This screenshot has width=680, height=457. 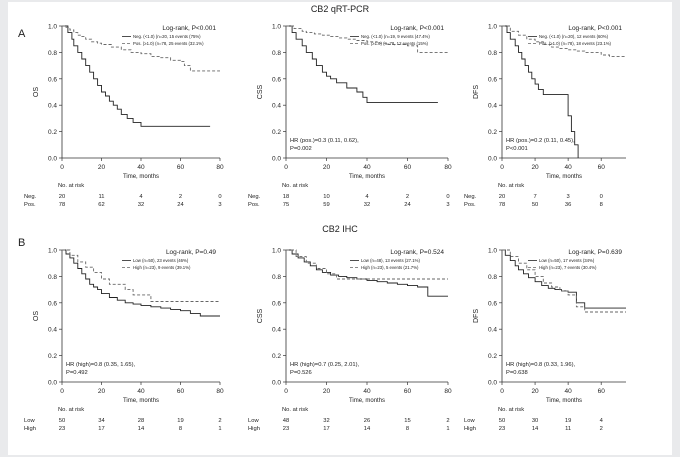 What do you see at coordinates (21, 243) in the screenshot?
I see `panel-letter-b: B` at bounding box center [21, 243].